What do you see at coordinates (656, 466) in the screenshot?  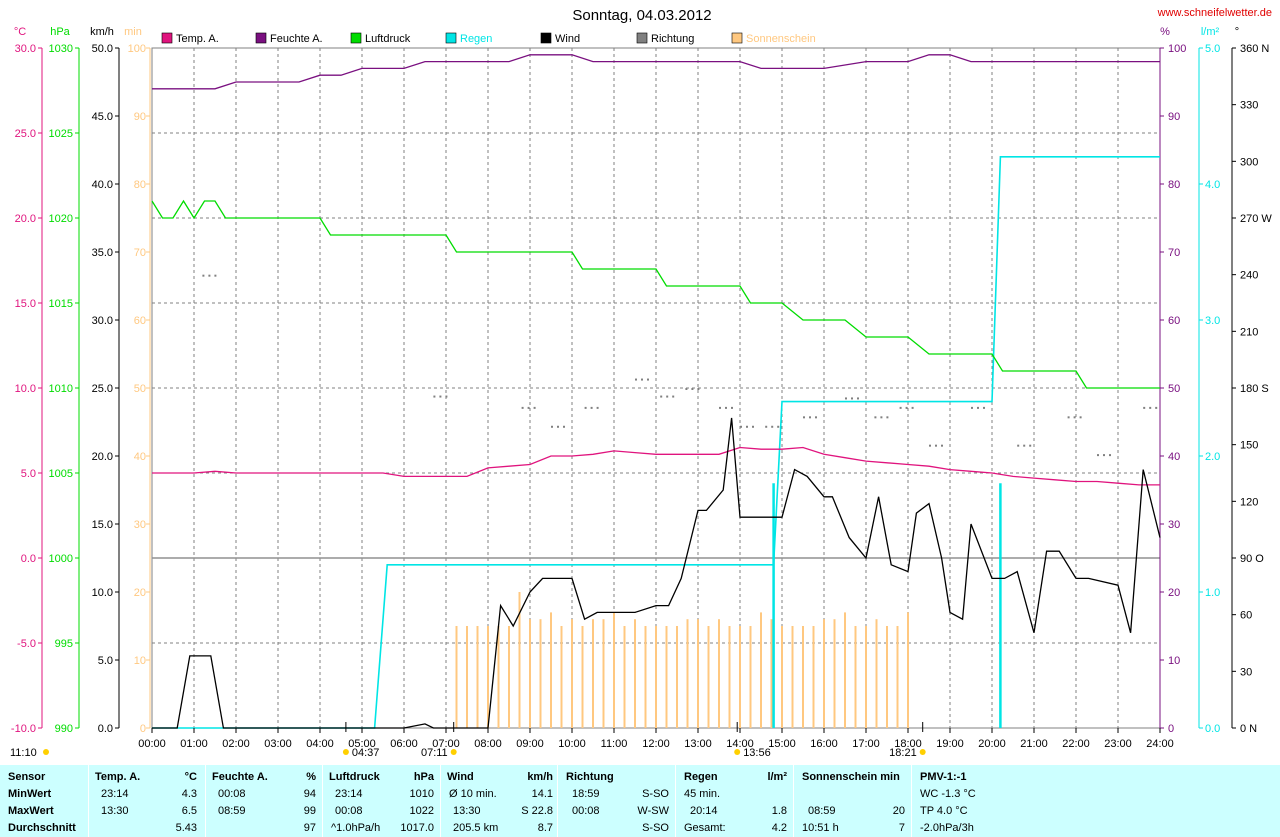 I see `temp-line` at bounding box center [656, 466].